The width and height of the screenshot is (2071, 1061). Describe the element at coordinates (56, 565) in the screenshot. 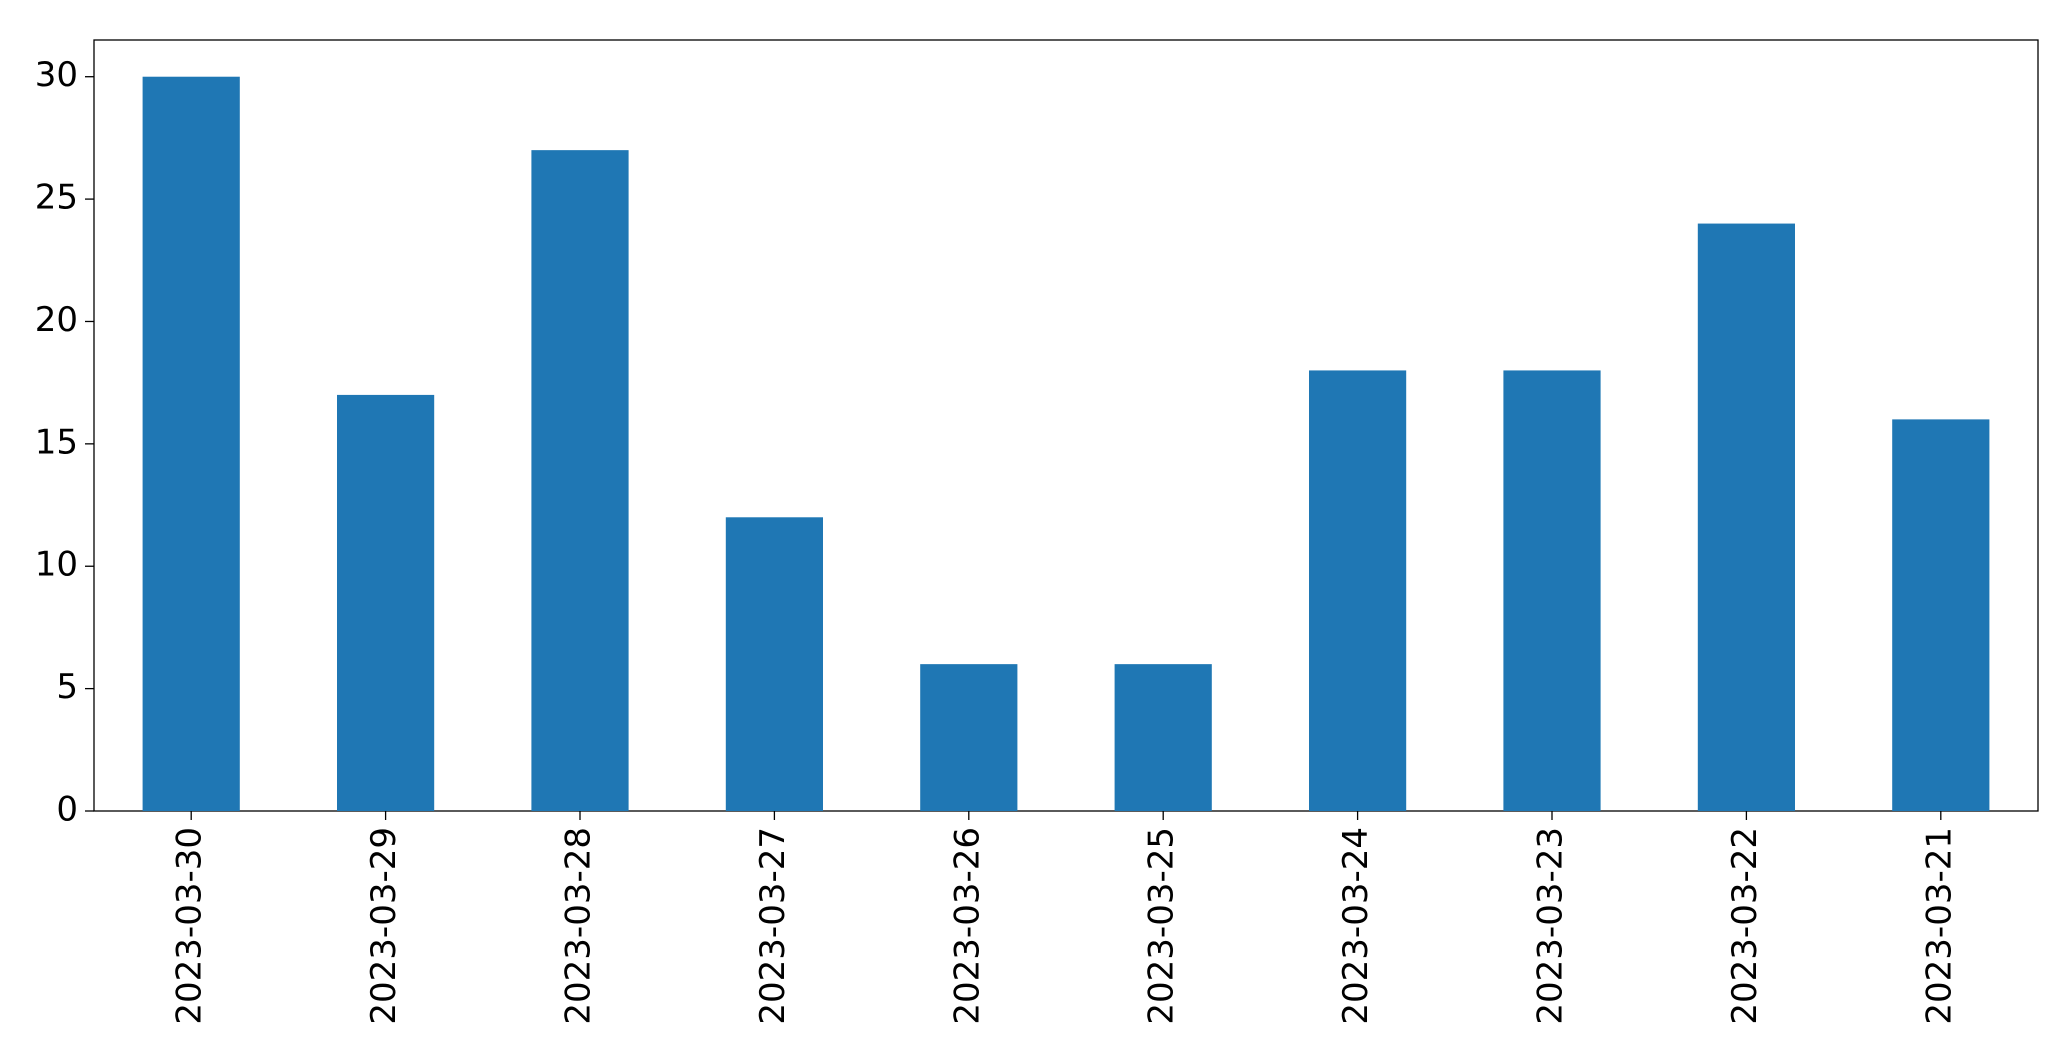

I see `y-tick-label: 10` at that location.